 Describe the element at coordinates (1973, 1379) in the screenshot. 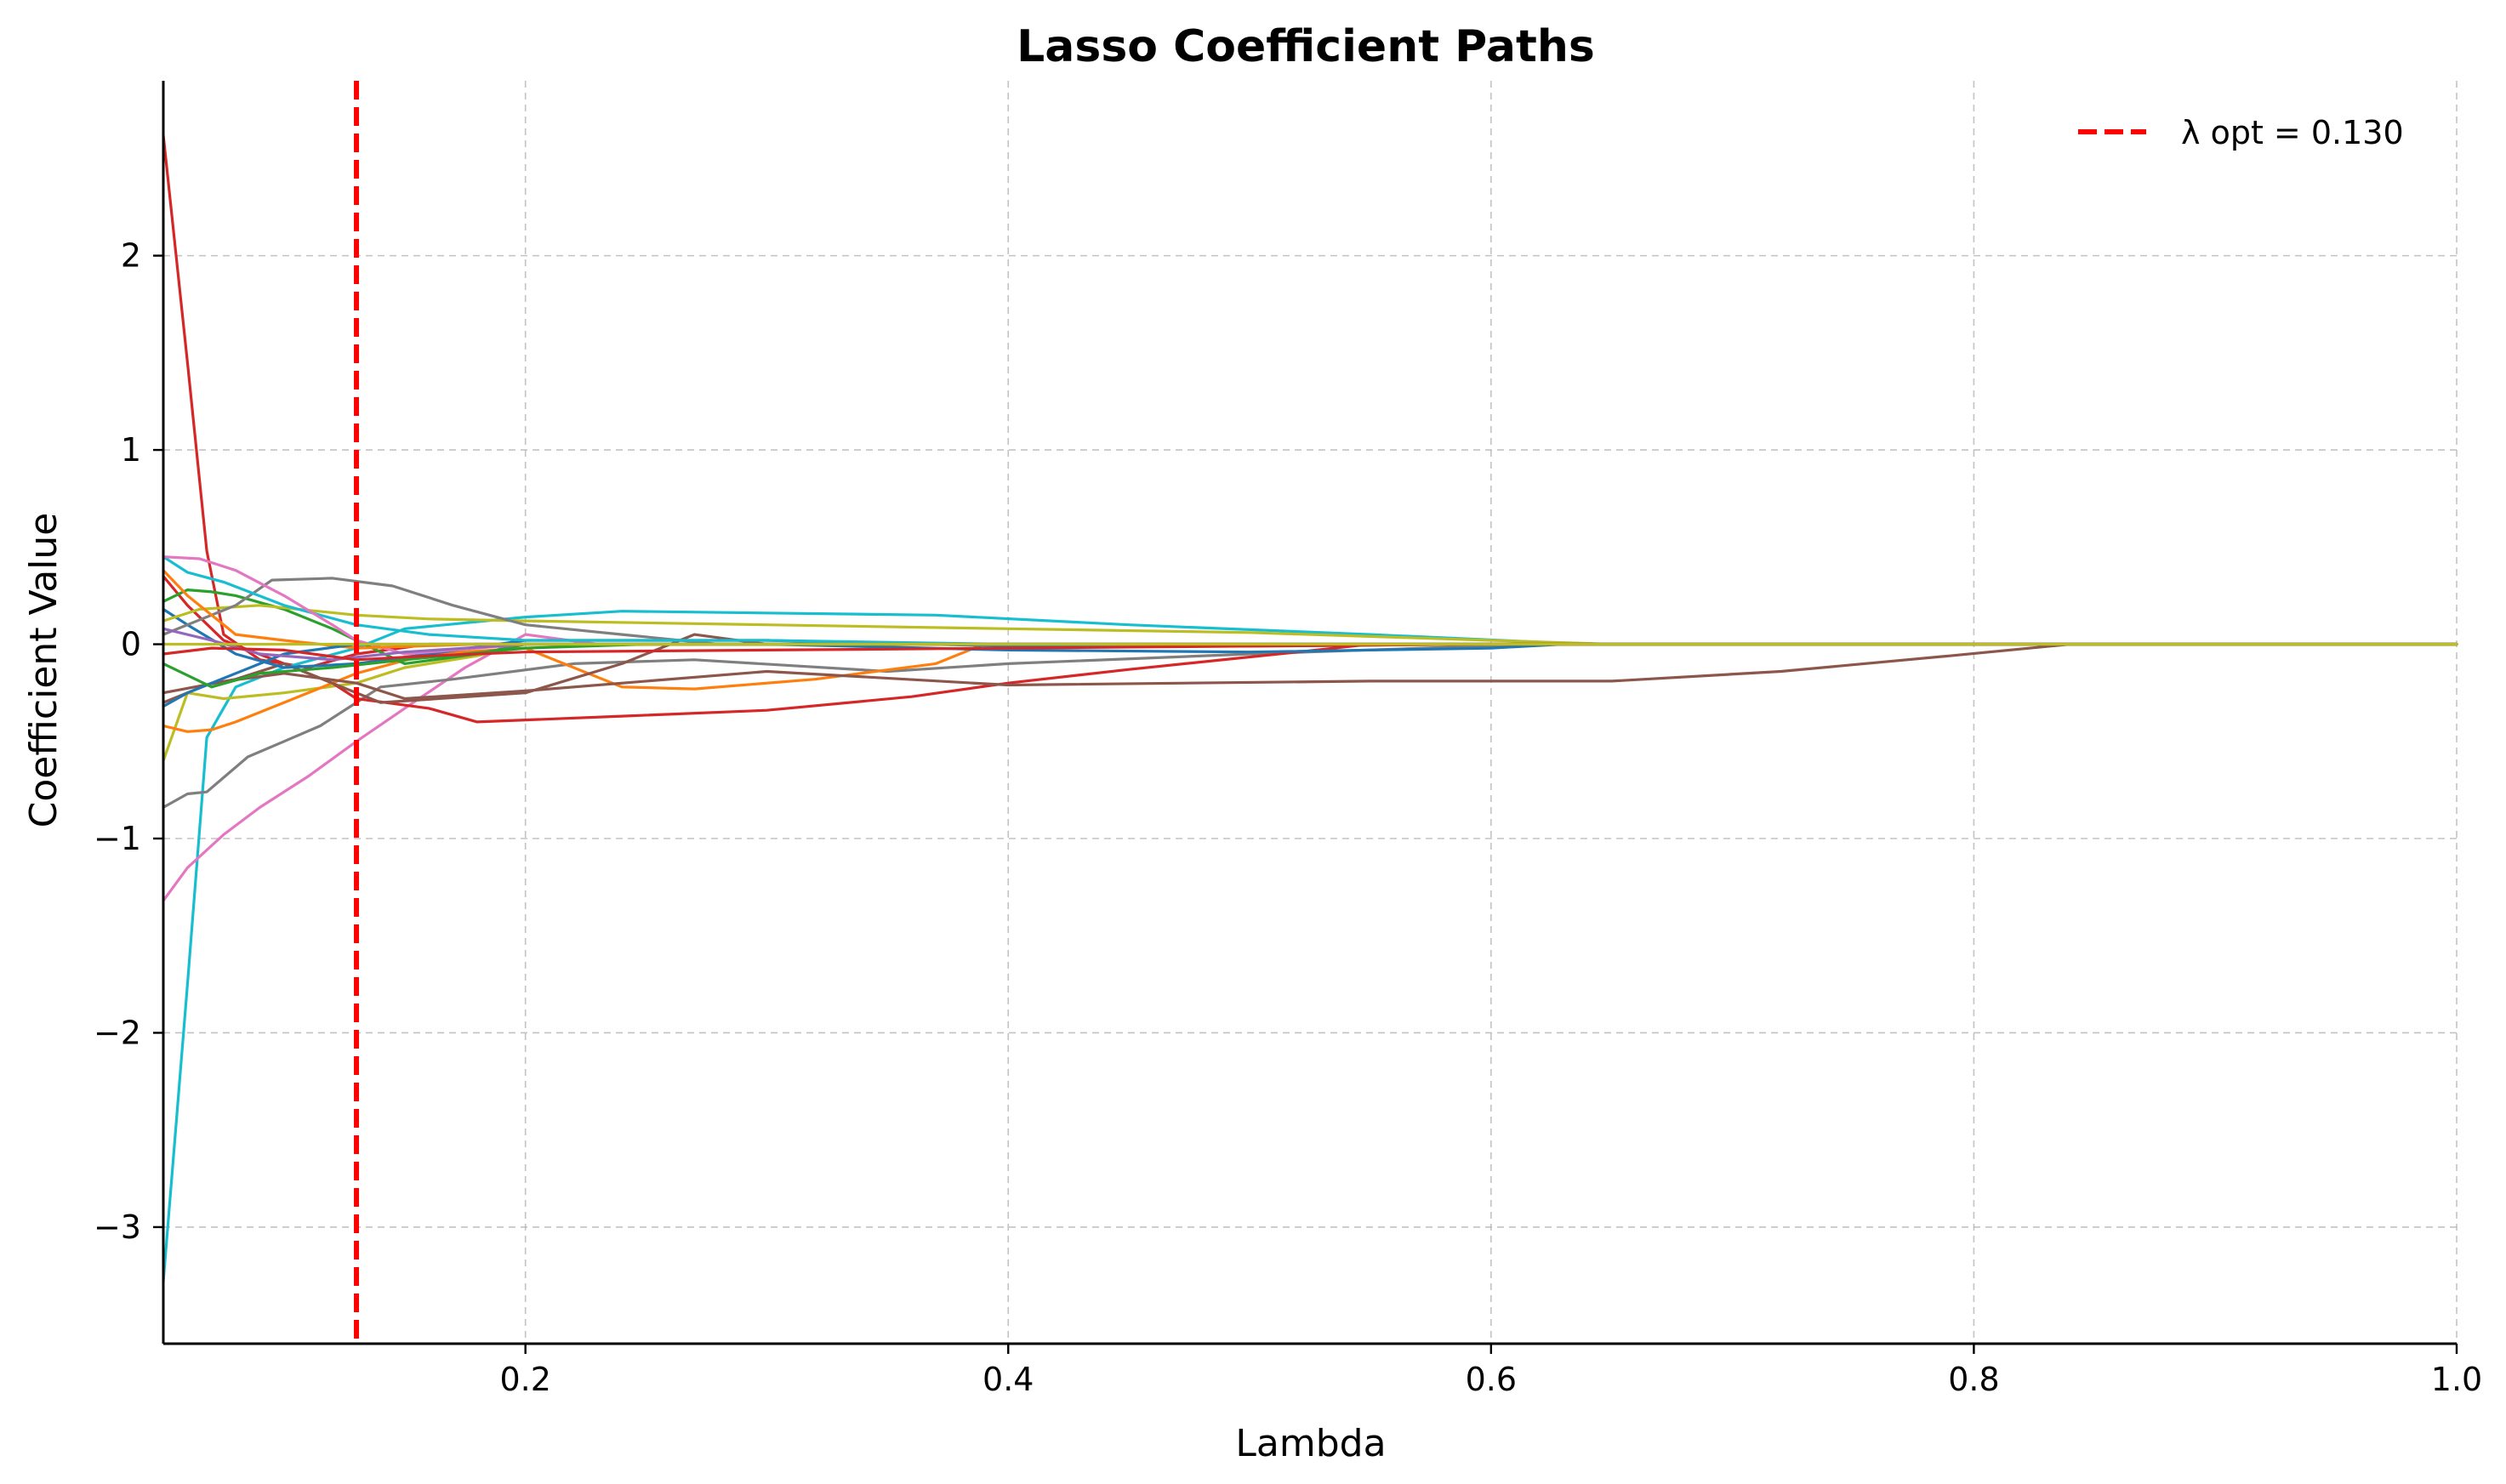

I see `x-tick-label-3: 0.8` at that location.